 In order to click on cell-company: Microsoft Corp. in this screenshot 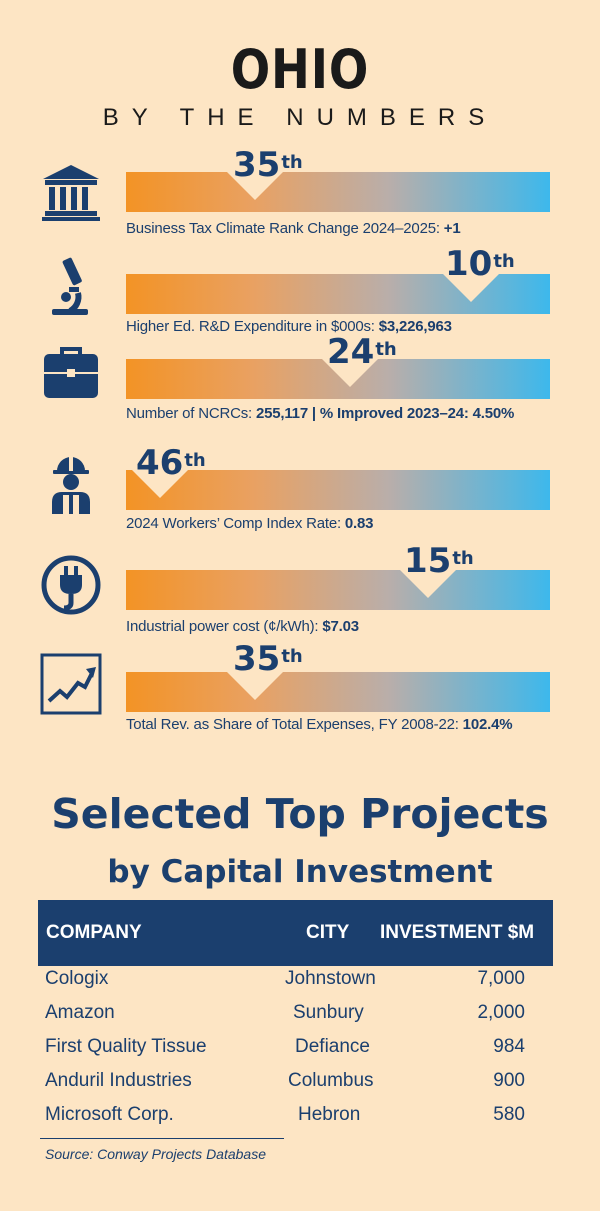, I will do `click(109, 1114)`.